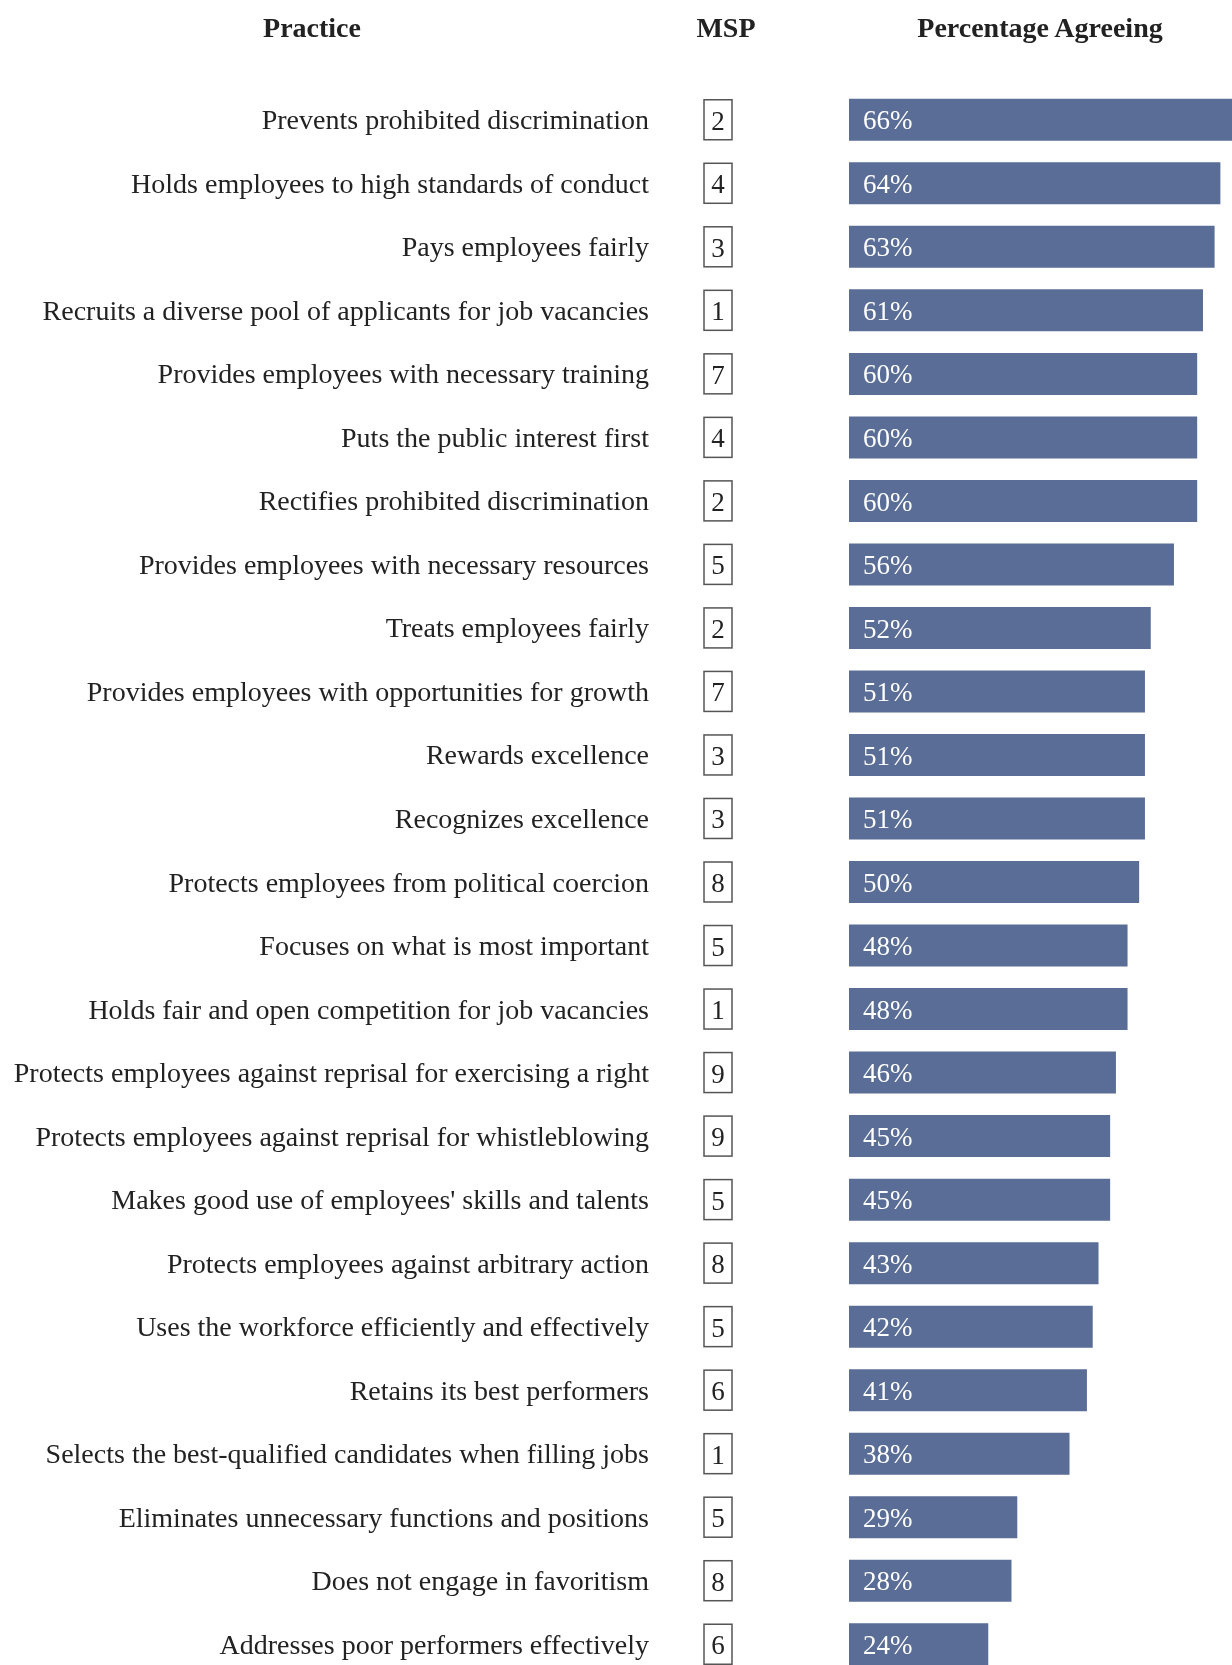 This screenshot has width=1232, height=1665. I want to click on y-tick-label: Prevents prohibited discrimination, so click(455, 120).